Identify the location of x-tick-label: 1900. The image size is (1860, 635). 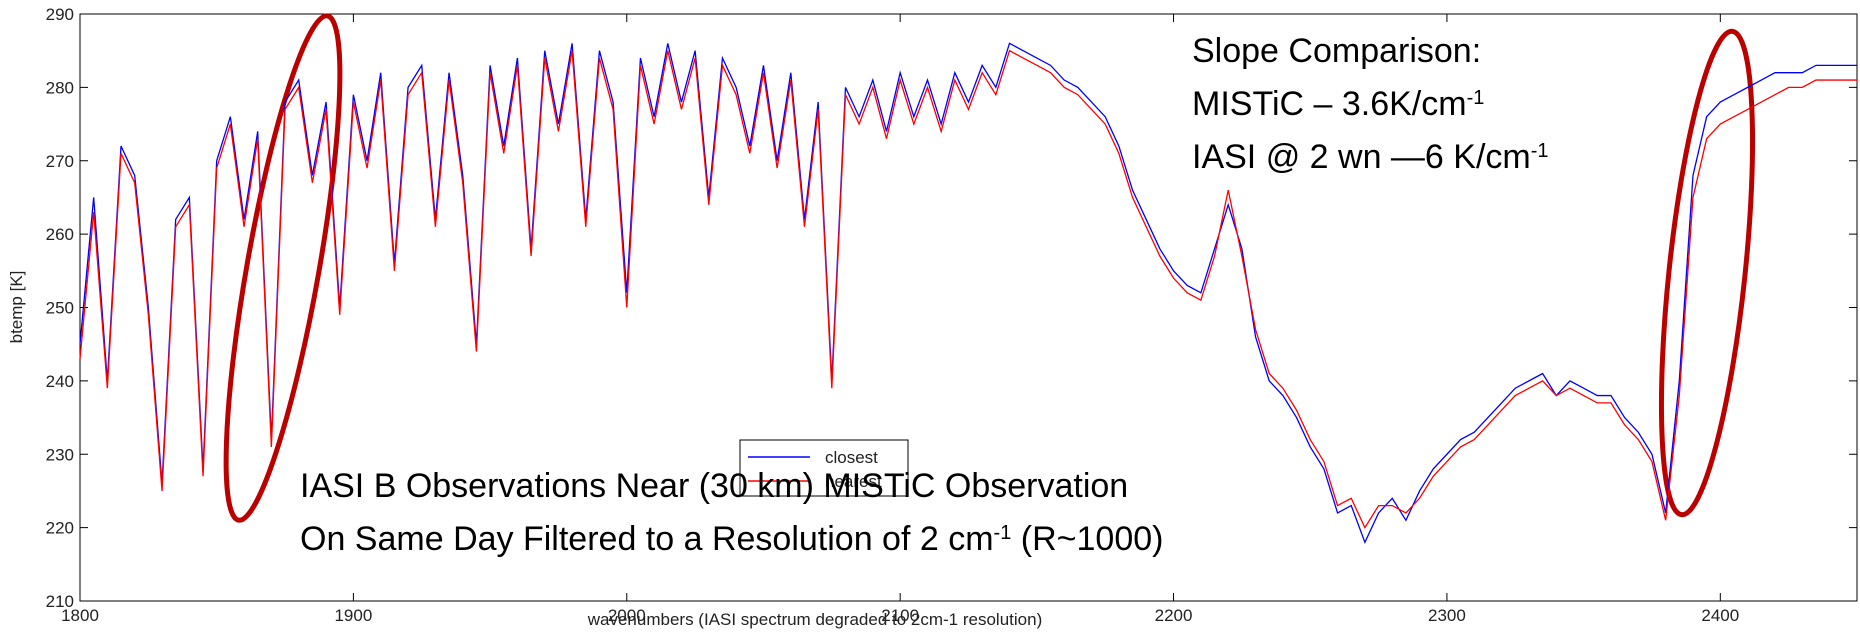
(353, 615).